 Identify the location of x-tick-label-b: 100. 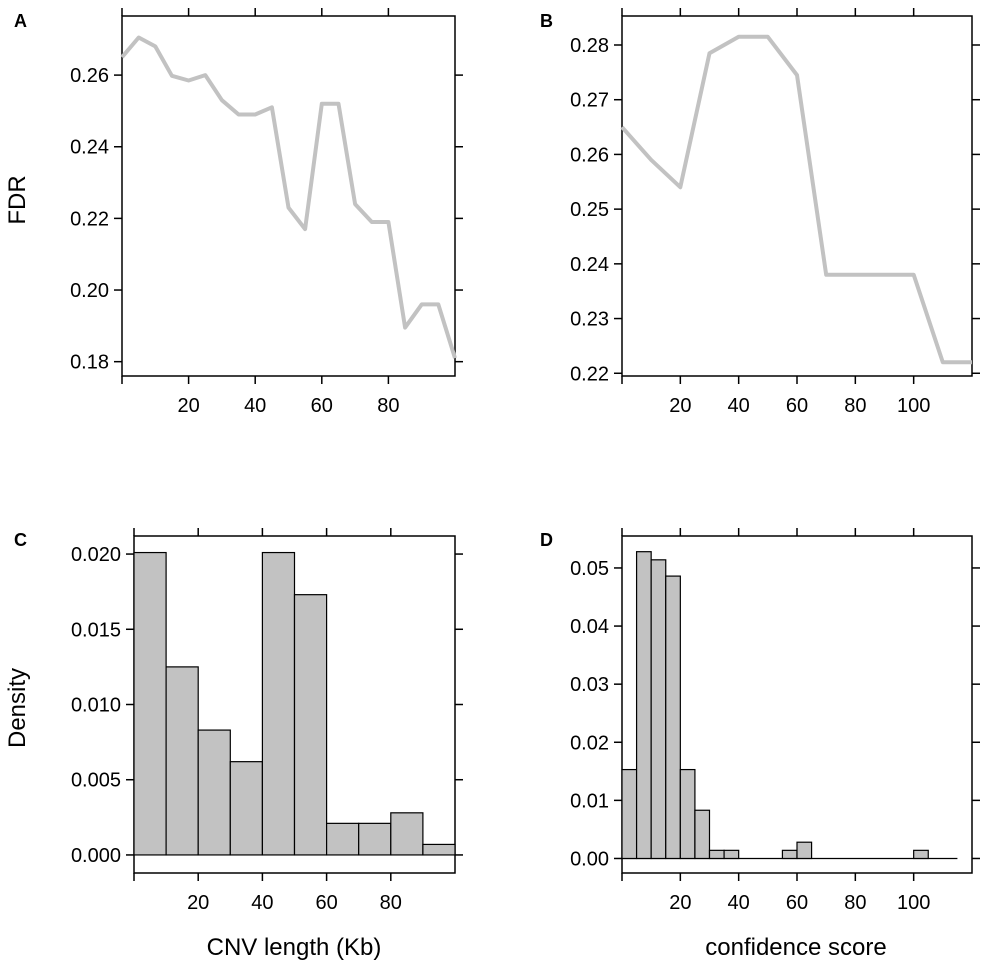
(913, 406).